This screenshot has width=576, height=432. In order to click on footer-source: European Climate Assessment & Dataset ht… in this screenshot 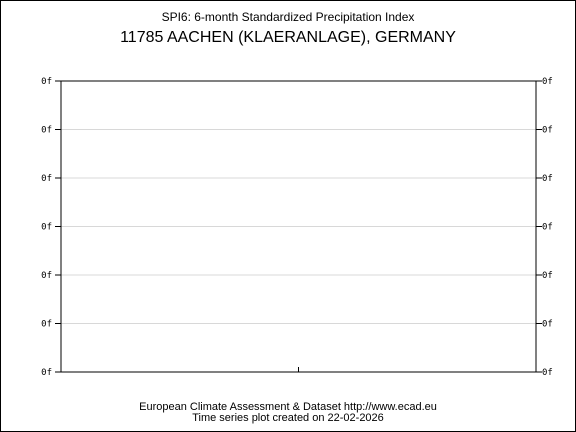, I will do `click(288, 407)`.